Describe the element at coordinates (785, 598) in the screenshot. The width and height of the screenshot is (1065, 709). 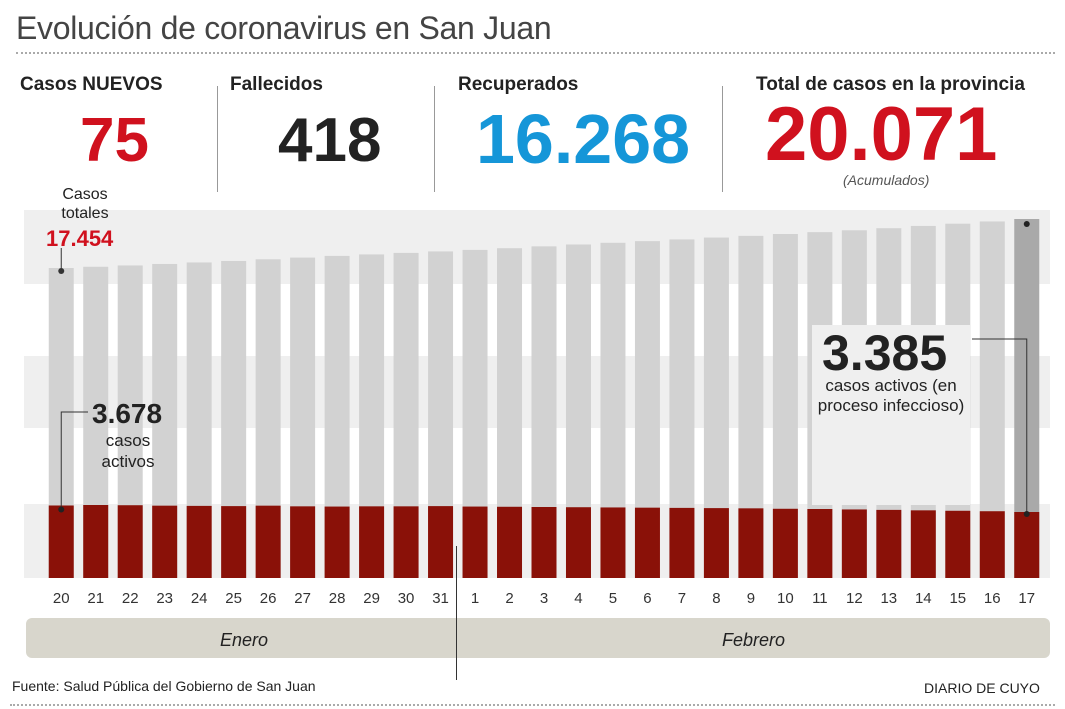
I see `x-tick-label: 10` at that location.